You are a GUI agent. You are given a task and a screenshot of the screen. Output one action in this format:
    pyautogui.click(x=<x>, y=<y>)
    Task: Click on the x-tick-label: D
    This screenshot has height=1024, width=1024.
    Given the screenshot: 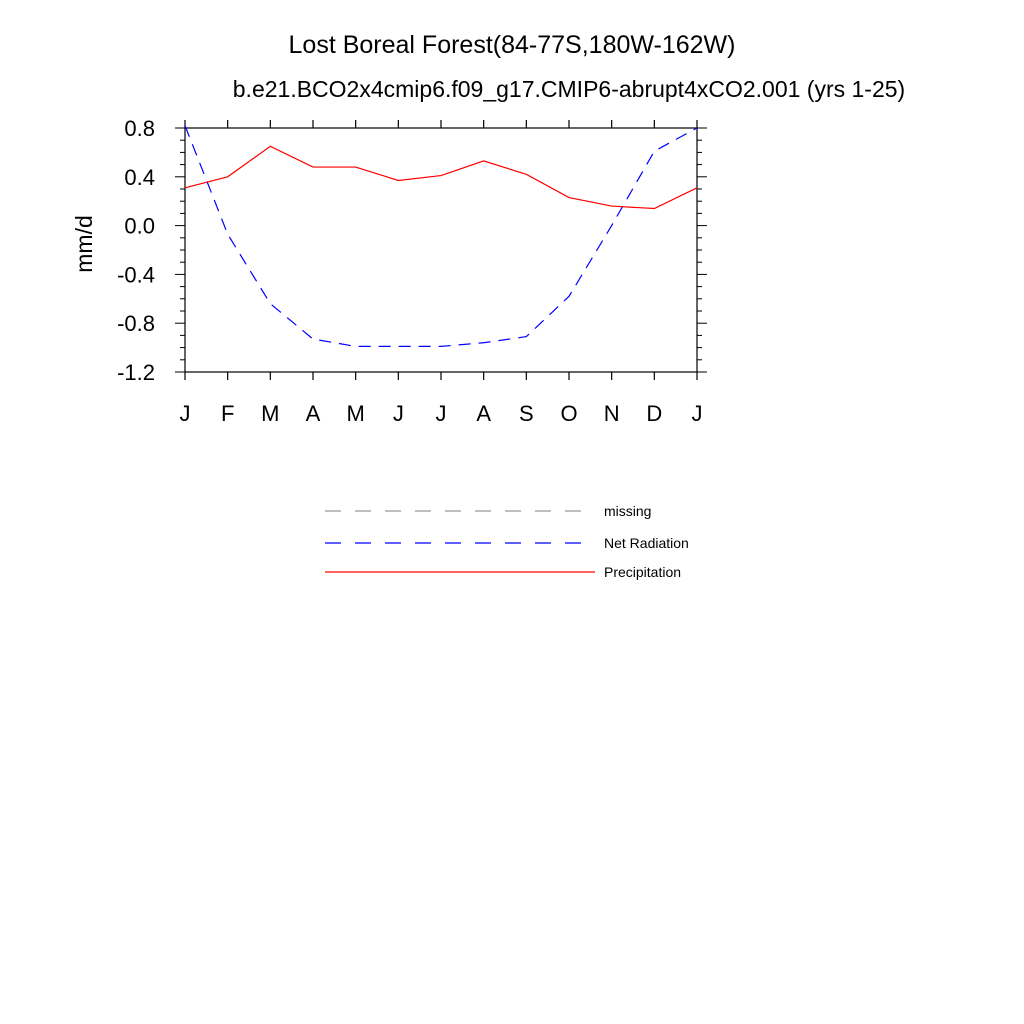 What is the action you would take?
    pyautogui.click(x=654, y=413)
    